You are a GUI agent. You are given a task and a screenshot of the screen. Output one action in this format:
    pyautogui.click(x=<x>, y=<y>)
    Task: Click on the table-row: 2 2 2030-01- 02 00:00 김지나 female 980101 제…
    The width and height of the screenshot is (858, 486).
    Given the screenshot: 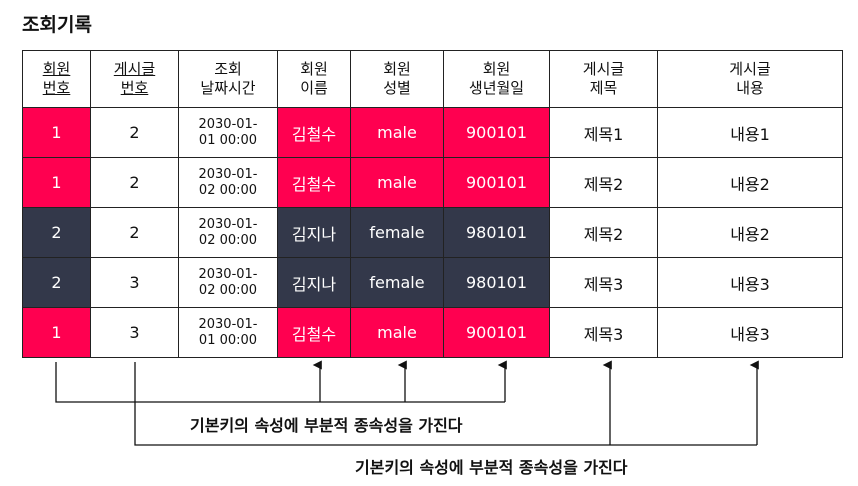 What is the action you would take?
    pyautogui.click(x=432, y=232)
    